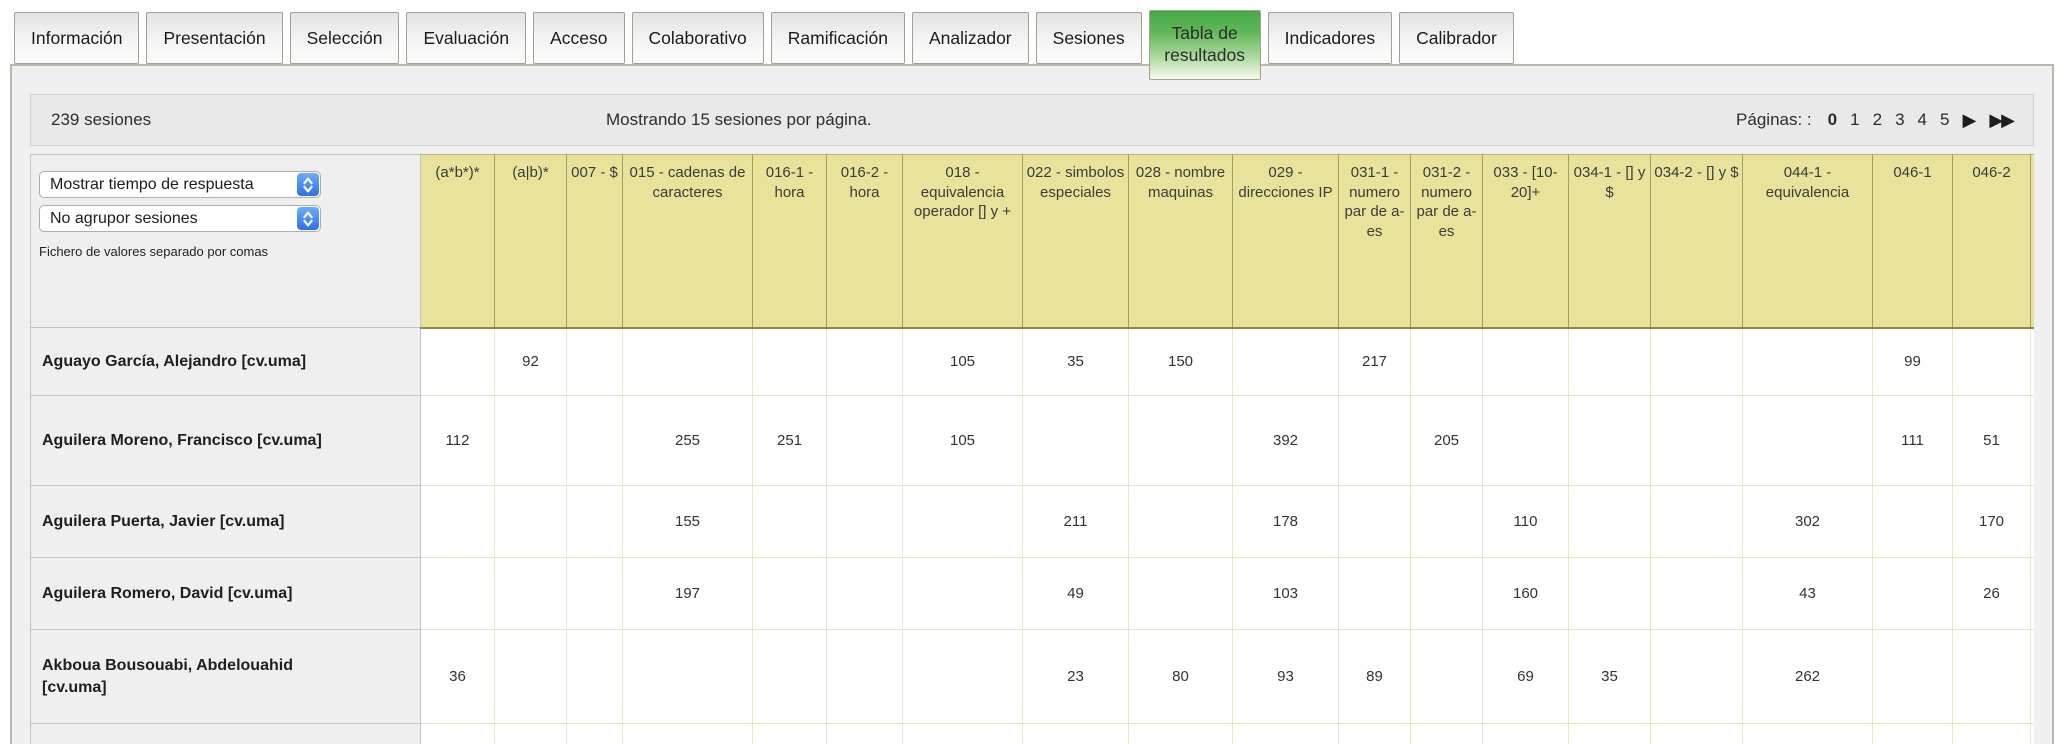  I want to click on column-header-031-2-numero-par-de-a-es: 031-2 - numero par de a-es, so click(1446, 241).